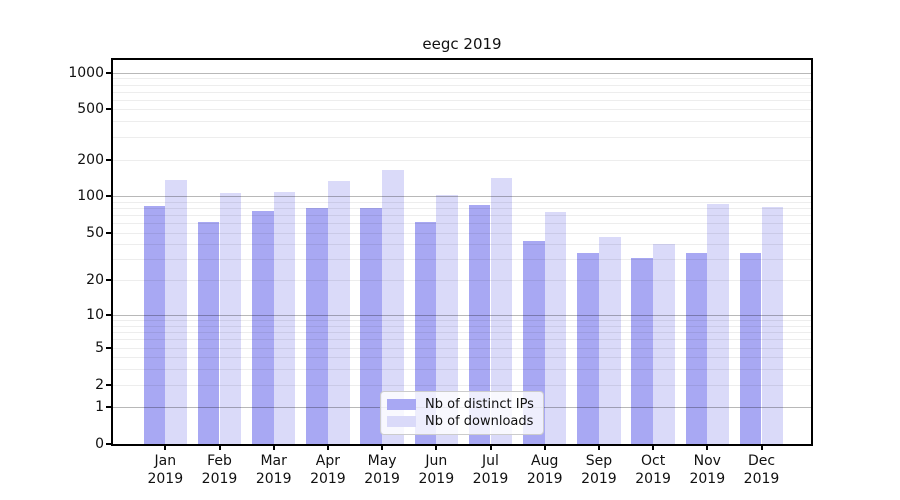 This screenshot has width=900, height=500. Describe the element at coordinates (707, 470) in the screenshot. I see `x-axis-tick-label: Nov 2019` at that location.